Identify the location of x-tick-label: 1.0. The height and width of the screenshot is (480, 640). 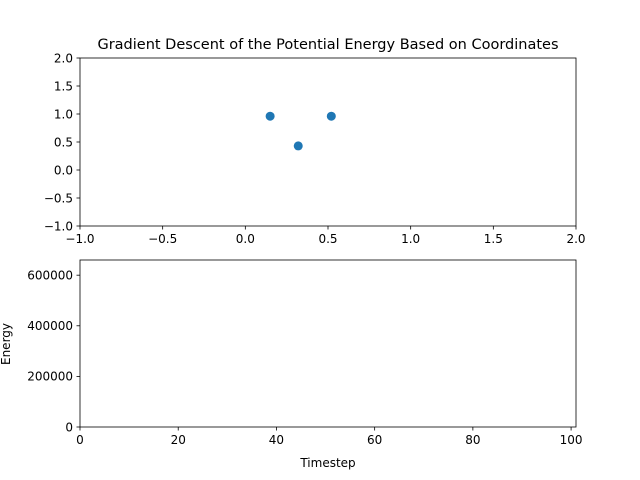
(410, 239).